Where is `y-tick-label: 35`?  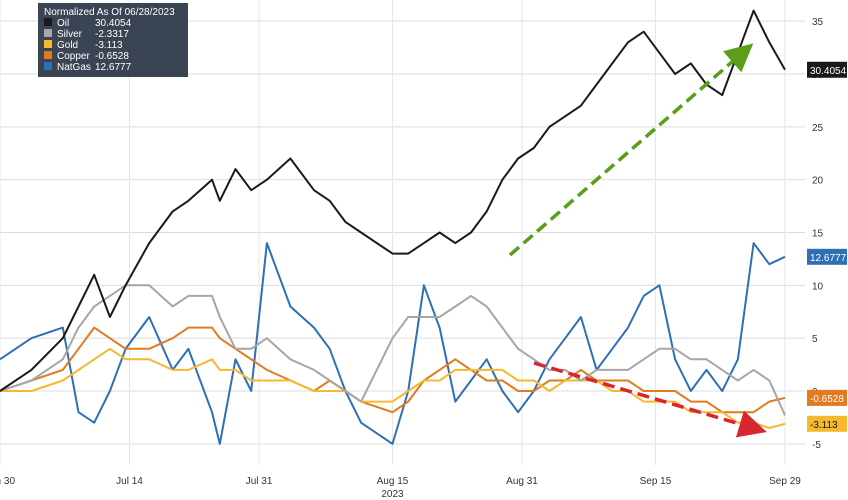
y-tick-label: 35 is located at coordinates (818, 22).